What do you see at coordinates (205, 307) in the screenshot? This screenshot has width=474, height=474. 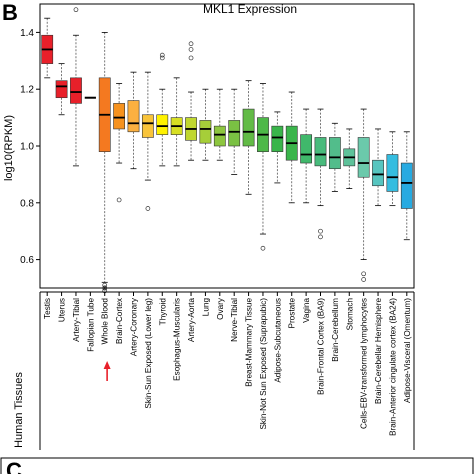 I see `category-label: Lung` at bounding box center [205, 307].